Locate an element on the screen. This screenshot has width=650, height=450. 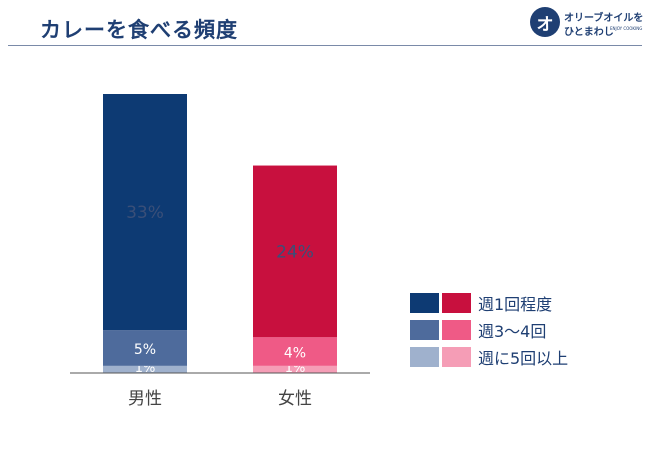
legend-label: 週3〜4回 is located at coordinates (512, 331).